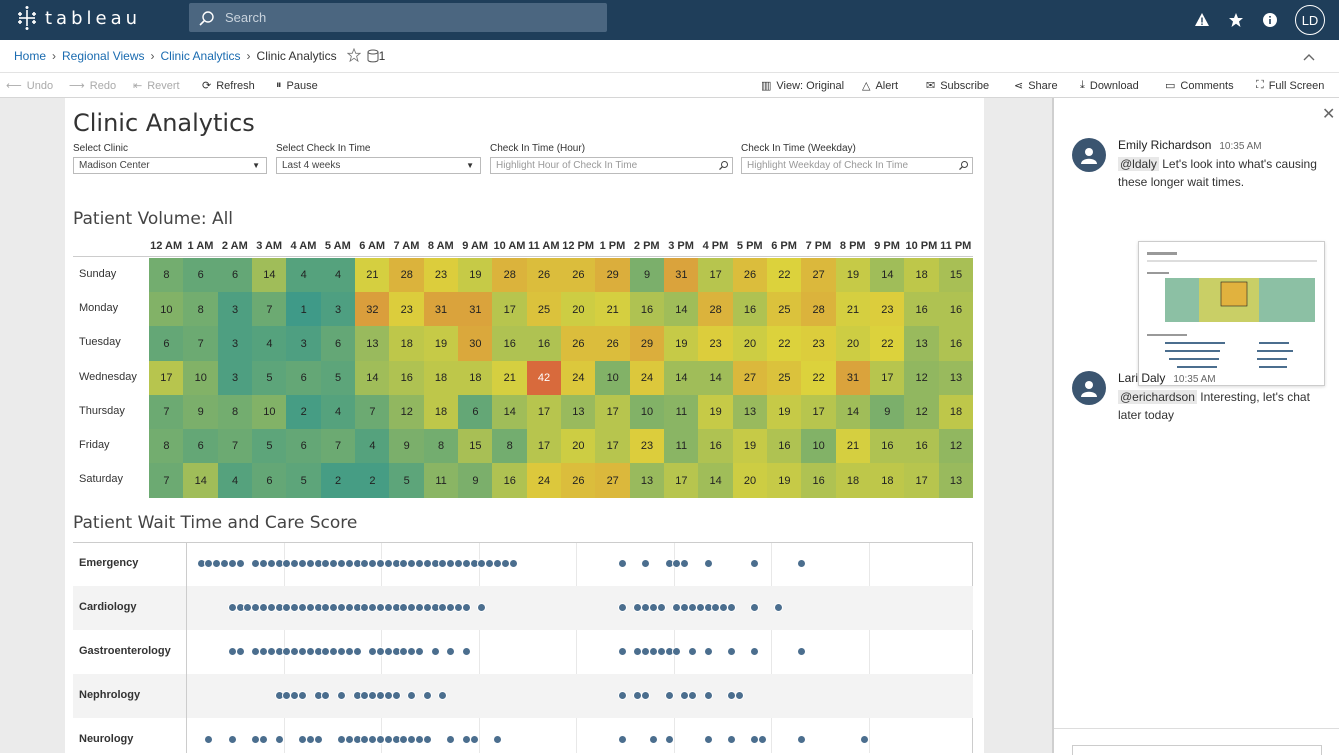 This screenshot has height=755, width=1339. What do you see at coordinates (78, 18) in the screenshot?
I see `tableau-logo: tableau` at bounding box center [78, 18].